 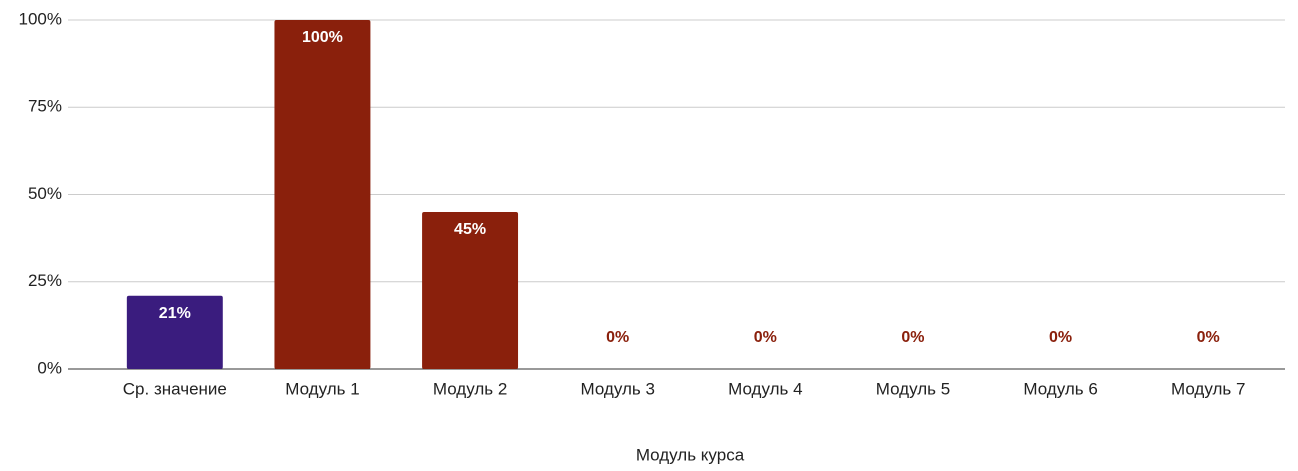 I want to click on y-tick-label: 25%, so click(x=45, y=280).